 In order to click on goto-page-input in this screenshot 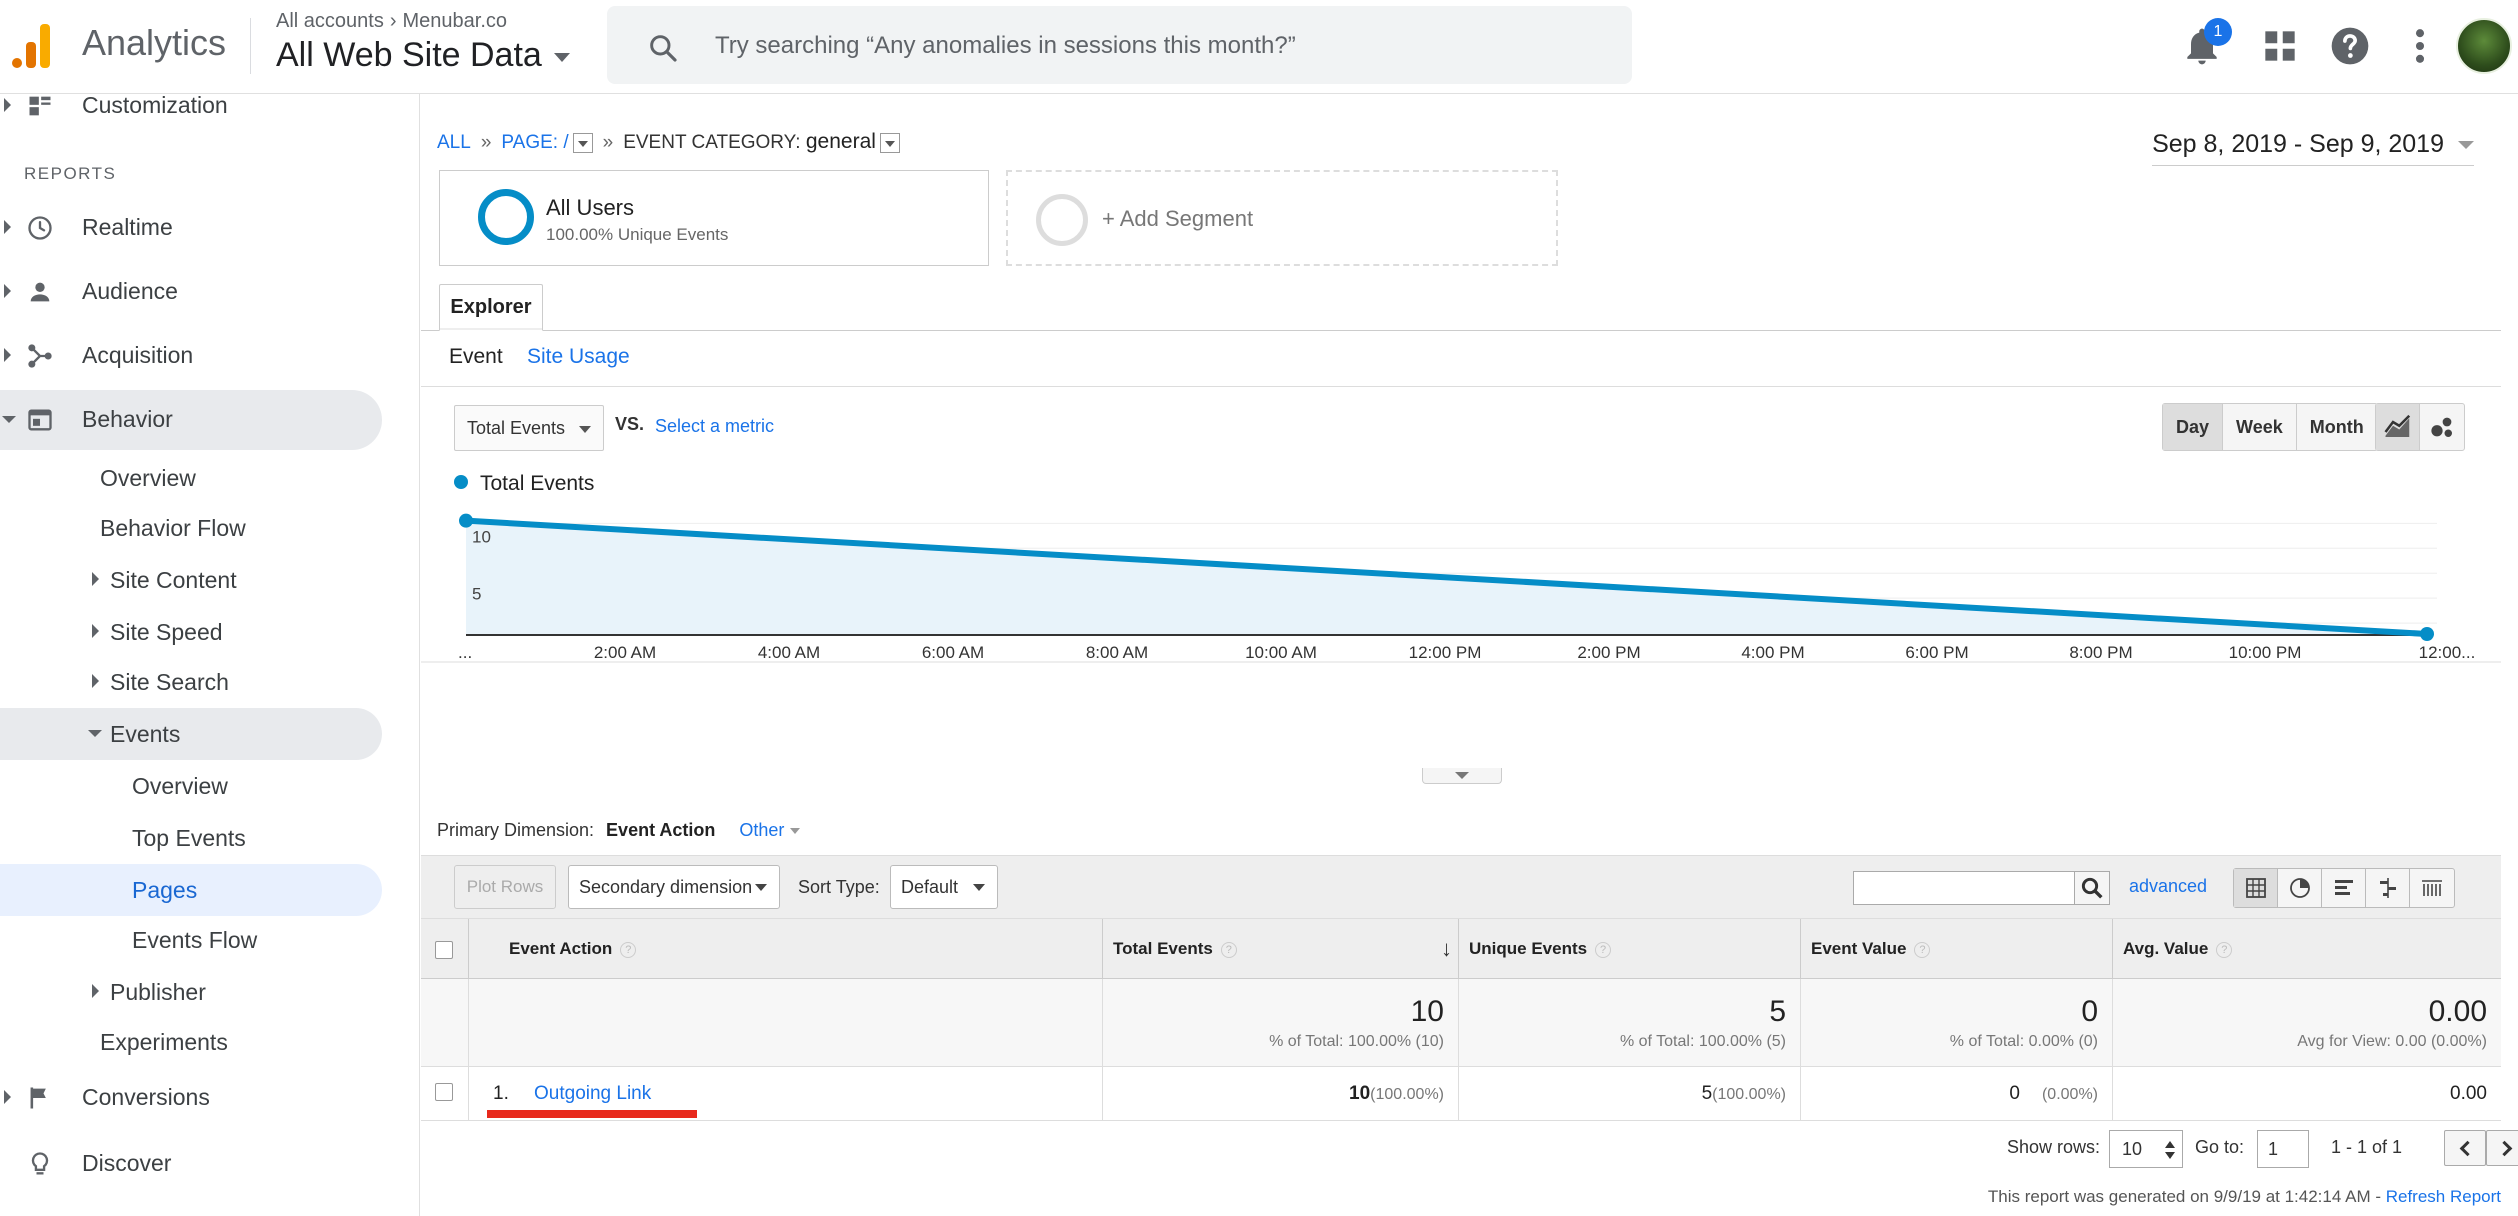, I will do `click(2283, 1149)`.